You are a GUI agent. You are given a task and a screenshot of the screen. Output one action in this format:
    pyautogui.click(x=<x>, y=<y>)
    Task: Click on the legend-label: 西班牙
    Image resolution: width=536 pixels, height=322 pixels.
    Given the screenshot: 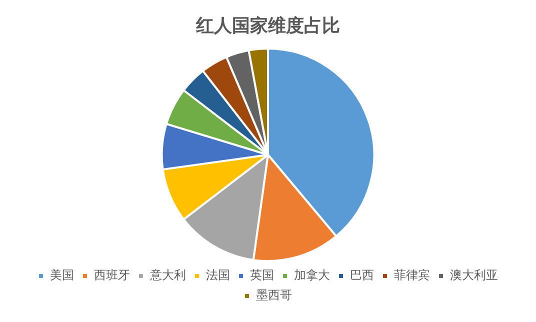 What is the action you would take?
    pyautogui.click(x=112, y=275)
    